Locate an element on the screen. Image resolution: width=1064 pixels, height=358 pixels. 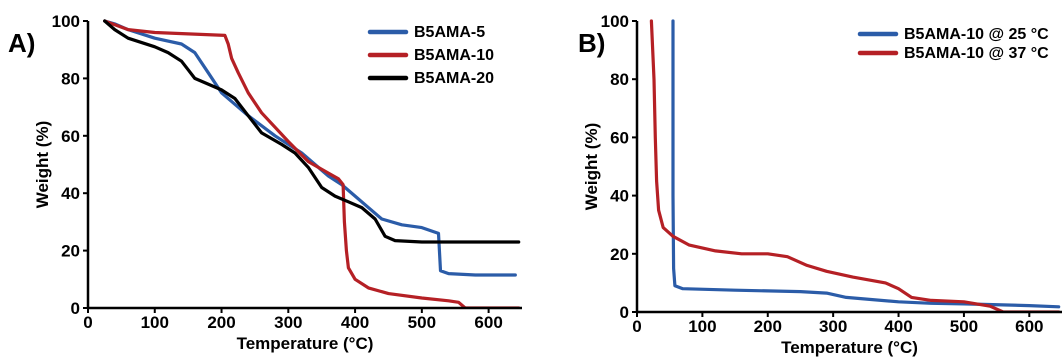
legend: B5AMA-5 B5AMA-10 B5AMA-20 is located at coordinates (430, 55).